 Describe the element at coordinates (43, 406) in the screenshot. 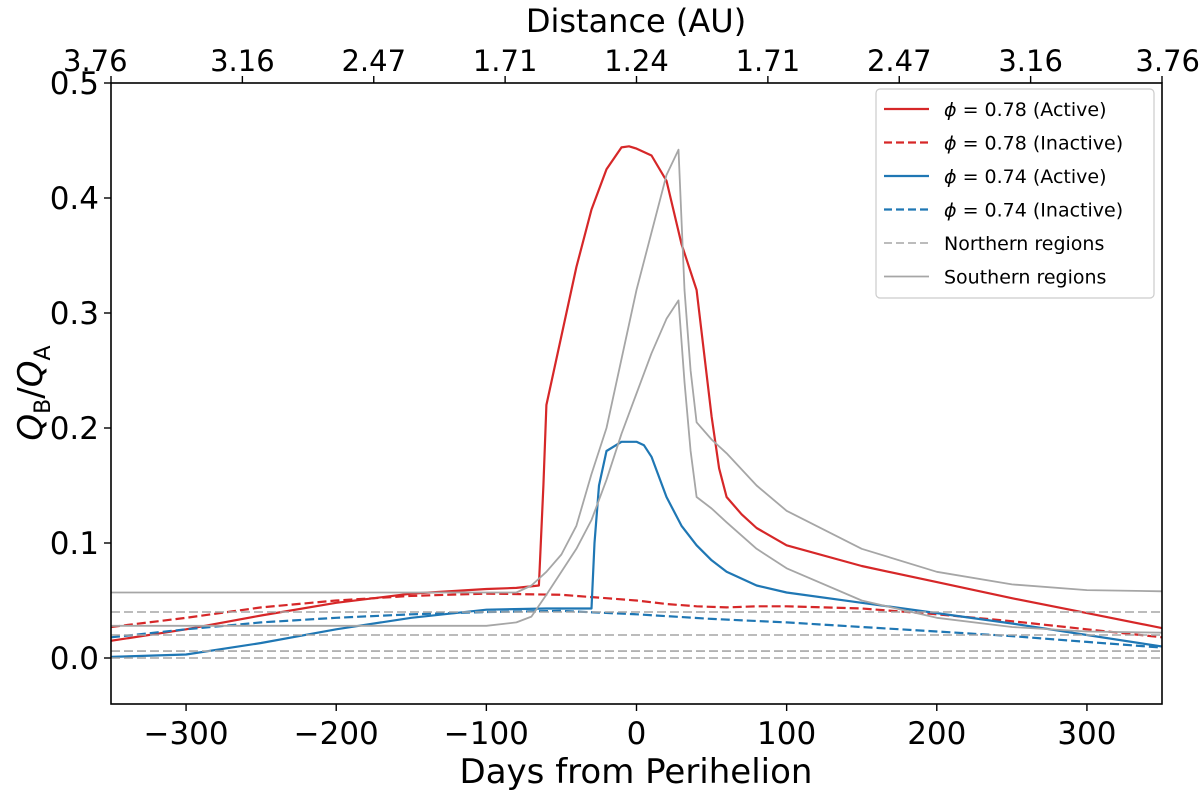

I see `y-label-sub-b: B` at that location.